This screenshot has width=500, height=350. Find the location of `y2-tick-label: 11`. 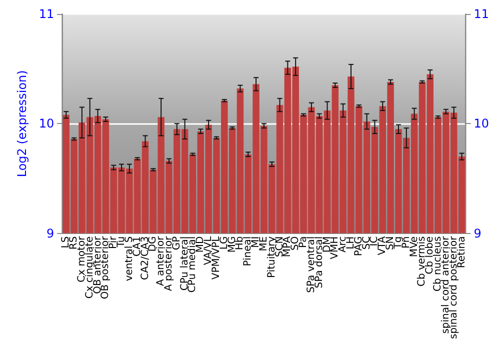

y2-tick-label: 11 is located at coordinates (482, 14).